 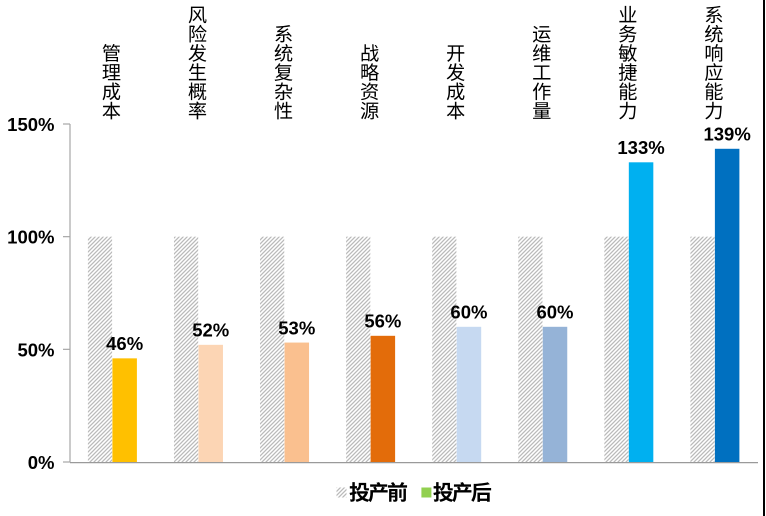 What do you see at coordinates (382, 321) in the screenshot?
I see `svg-text: 56%` at bounding box center [382, 321].